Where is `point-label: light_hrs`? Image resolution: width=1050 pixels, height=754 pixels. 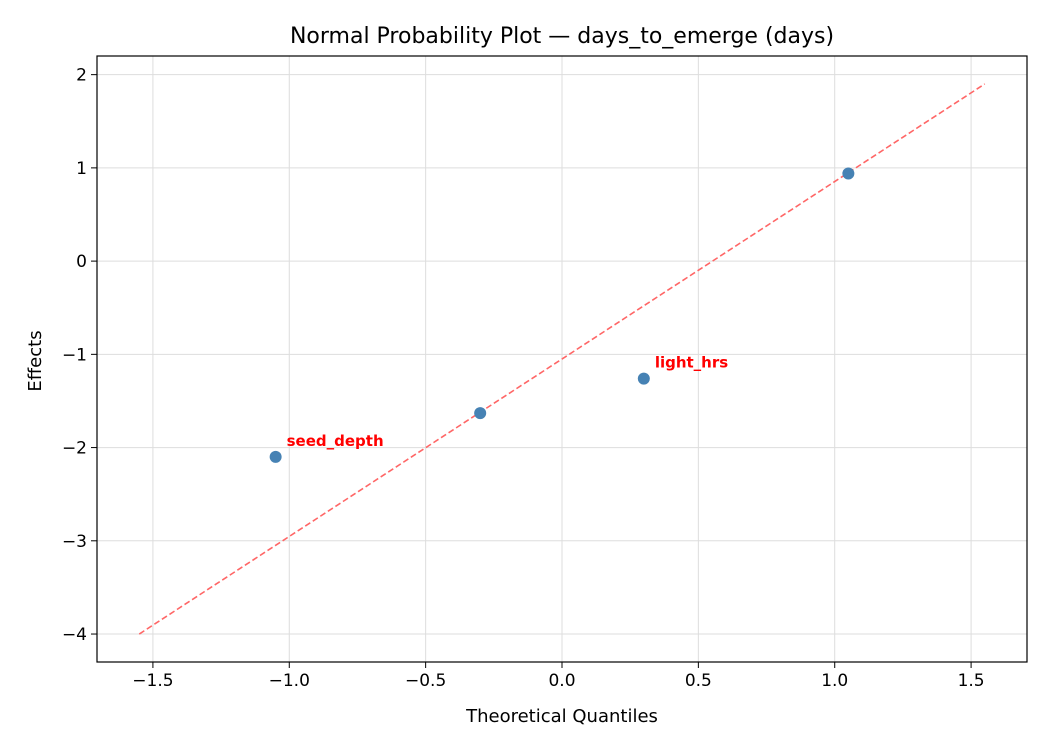 point-label: light_hrs is located at coordinates (691, 363).